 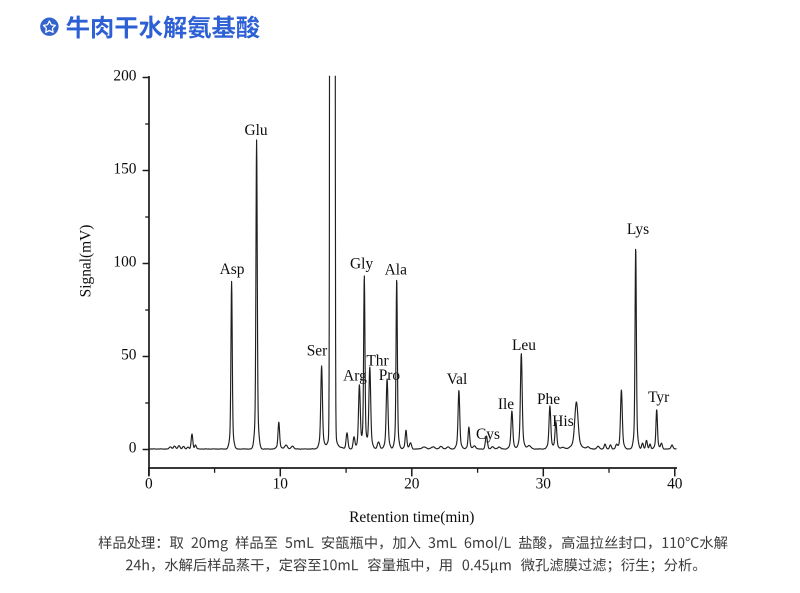 What do you see at coordinates (488, 434) in the screenshot?
I see `svg-text: Cys` at bounding box center [488, 434].